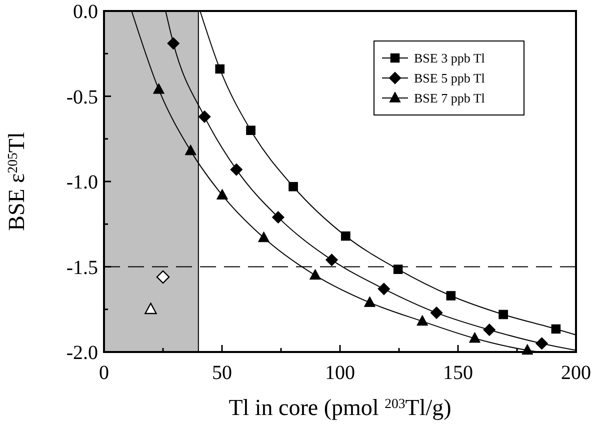 Image resolution: width=594 pixels, height=429 pixels. What do you see at coordinates (82, 267) in the screenshot?
I see `y-tick-label: -1.5` at bounding box center [82, 267].